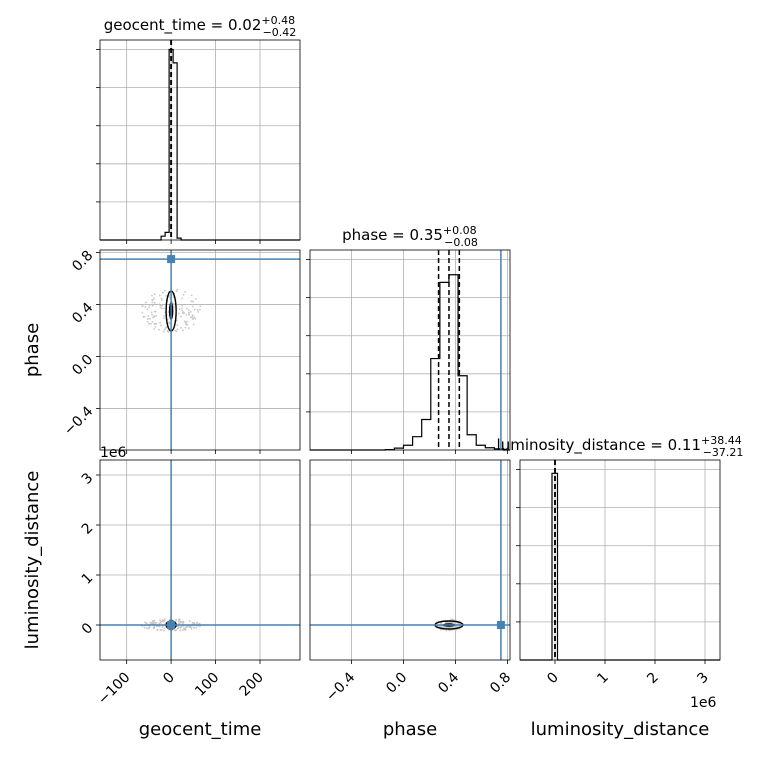 The width and height of the screenshot is (760, 760). I want to click on y-tick-label: 0.0, so click(82, 365).